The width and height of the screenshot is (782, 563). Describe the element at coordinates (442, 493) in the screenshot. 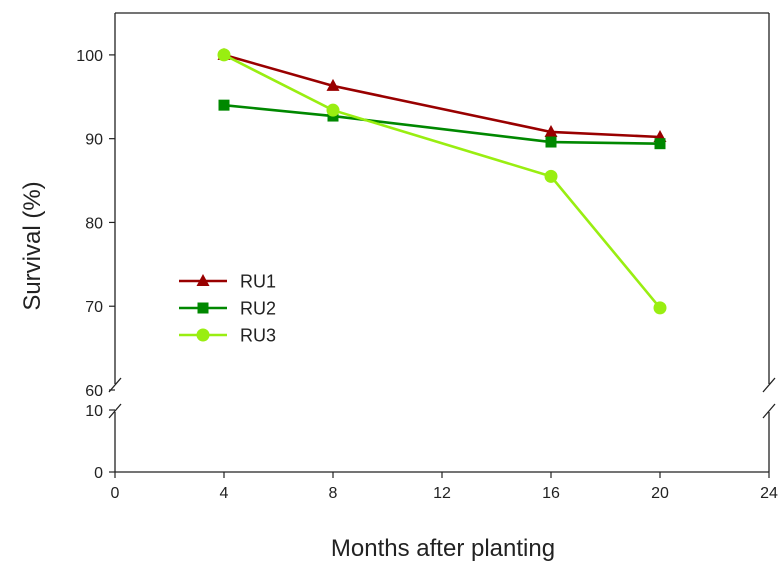

I see `x-tick-label: 12` at that location.